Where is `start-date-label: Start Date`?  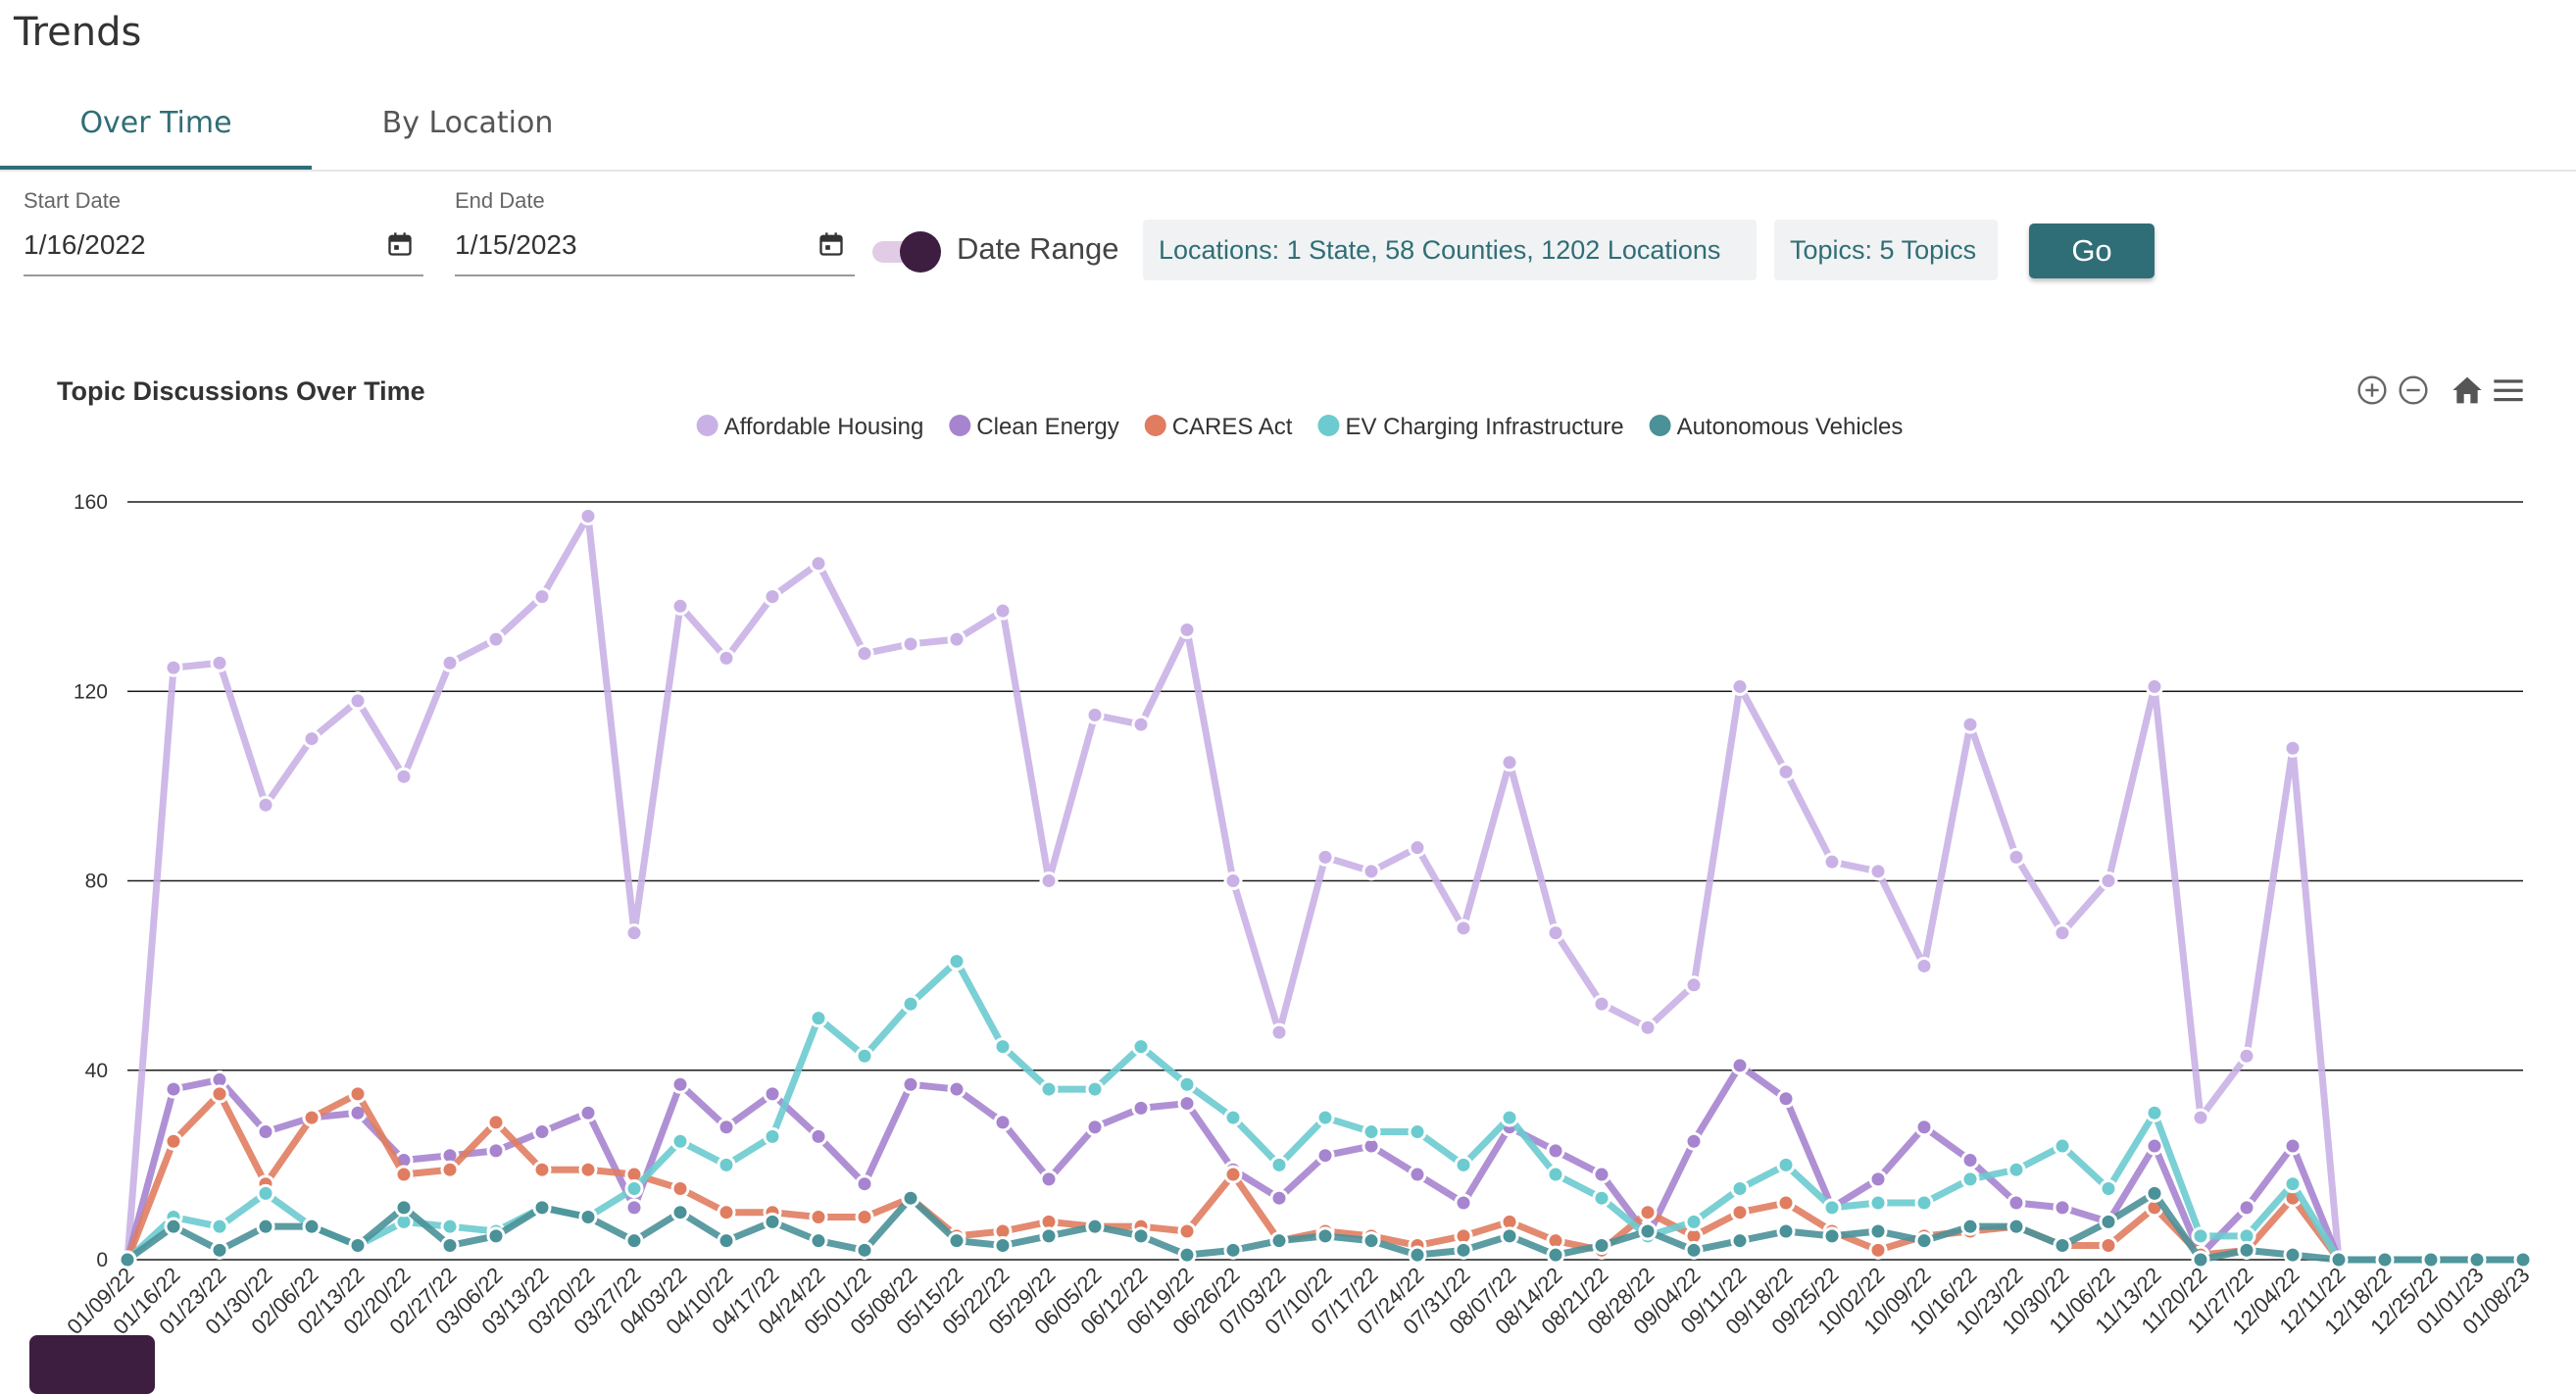 start-date-label: Start Date is located at coordinates (73, 200).